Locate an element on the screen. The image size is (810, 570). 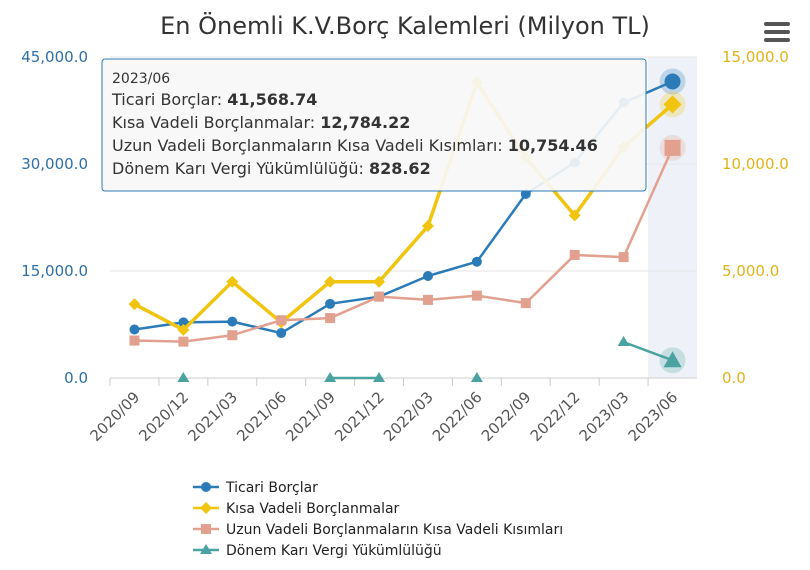
legend-item: Dönem Karı Vergi Yükümlülüğü is located at coordinates (317, 551).